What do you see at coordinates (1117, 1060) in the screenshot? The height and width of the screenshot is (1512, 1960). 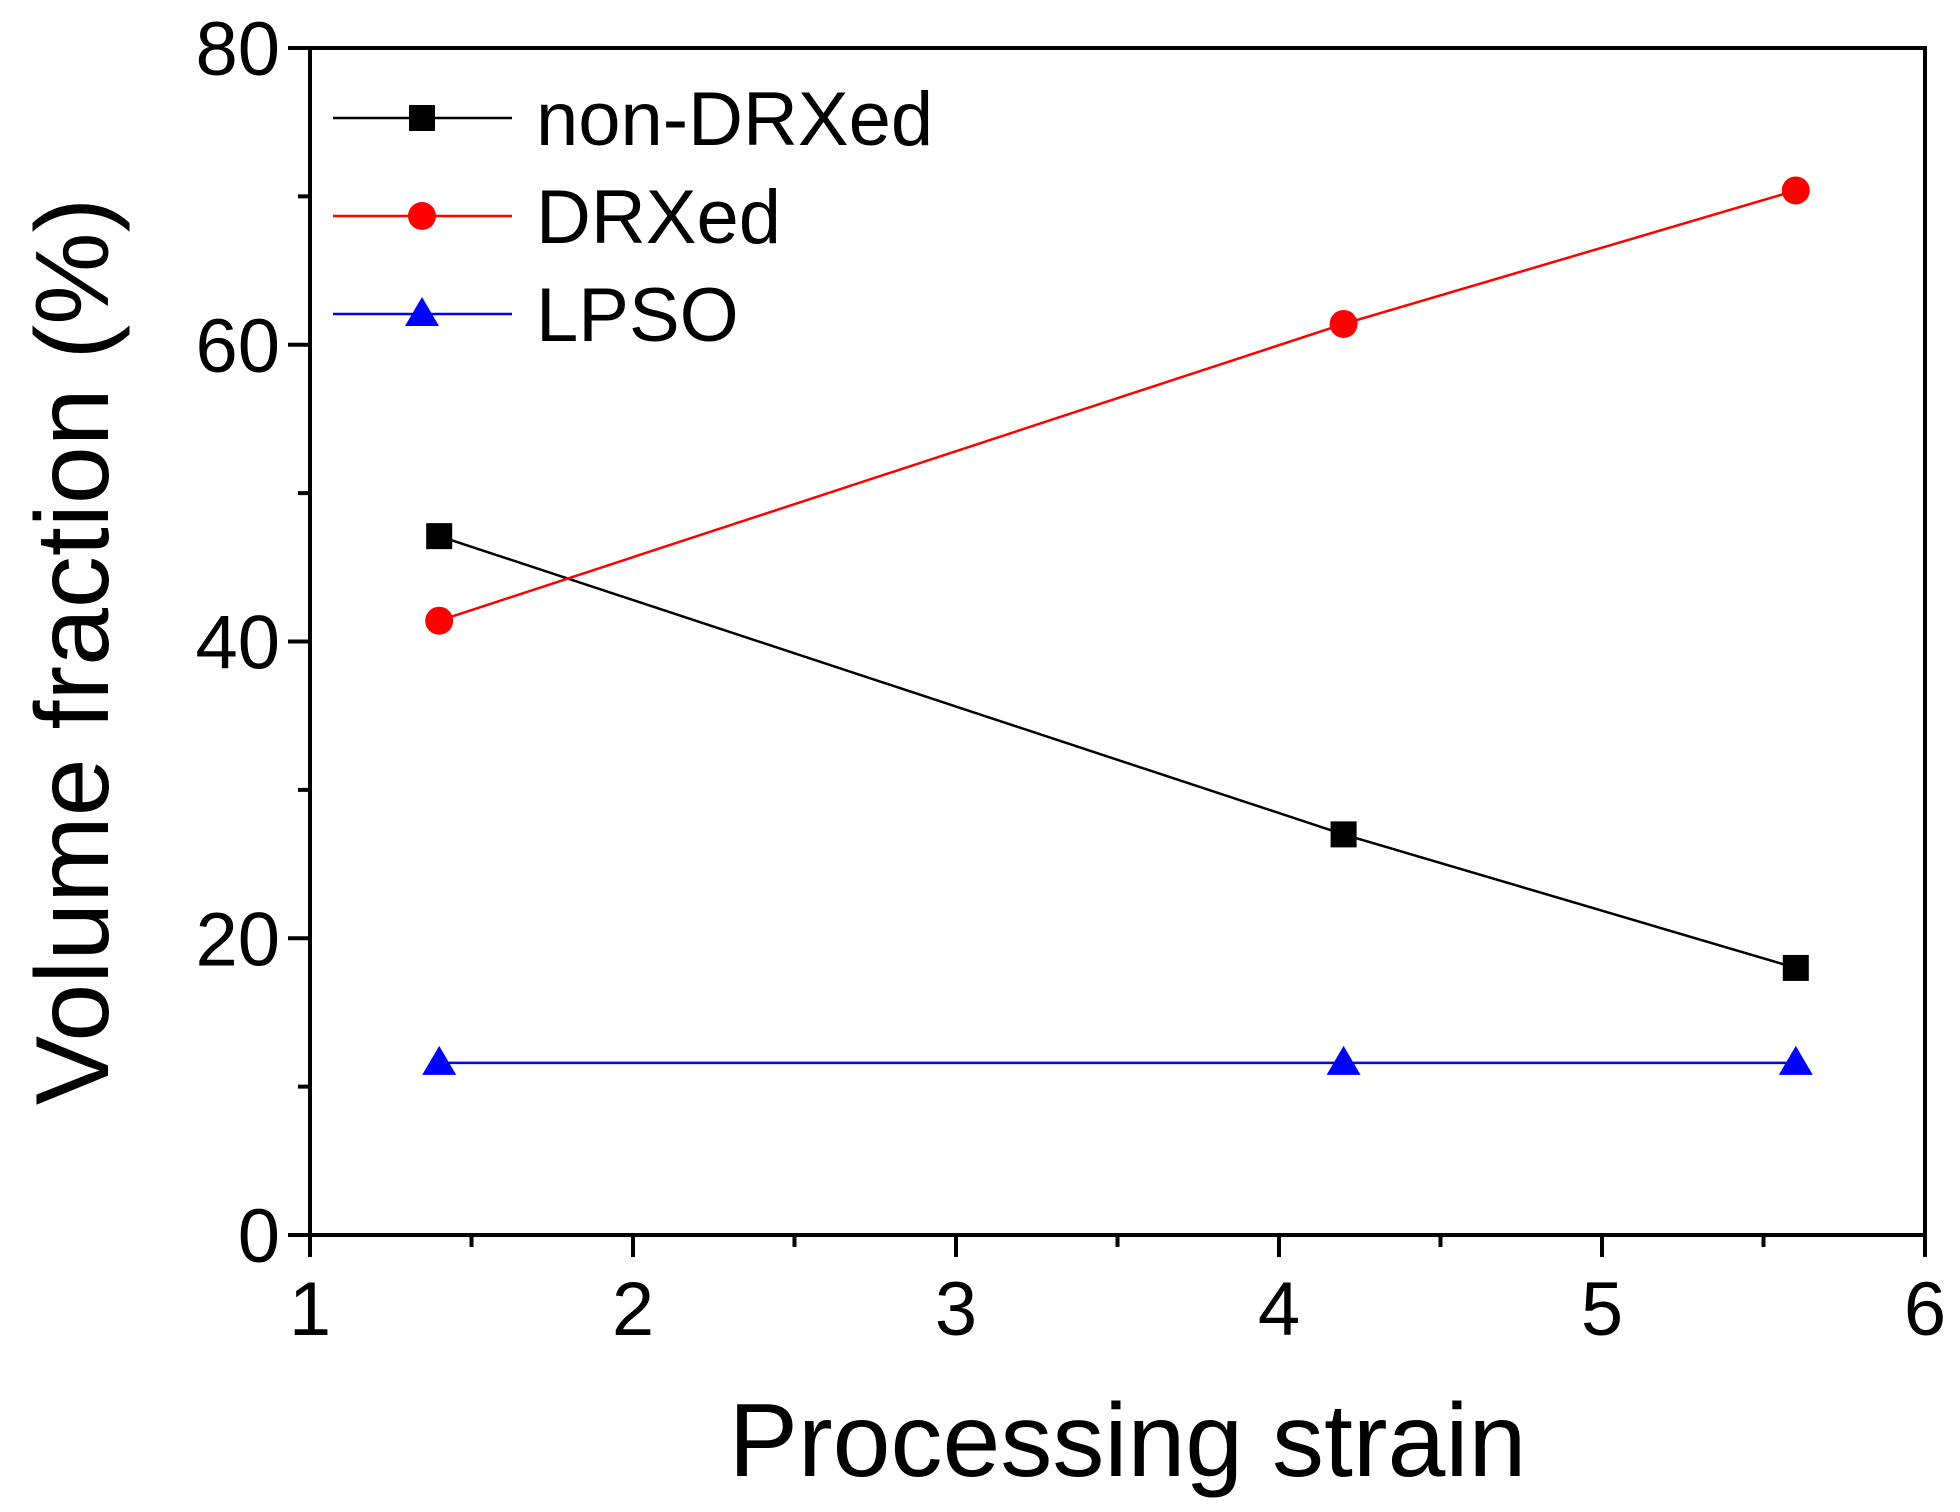 I see `series-lpso` at bounding box center [1117, 1060].